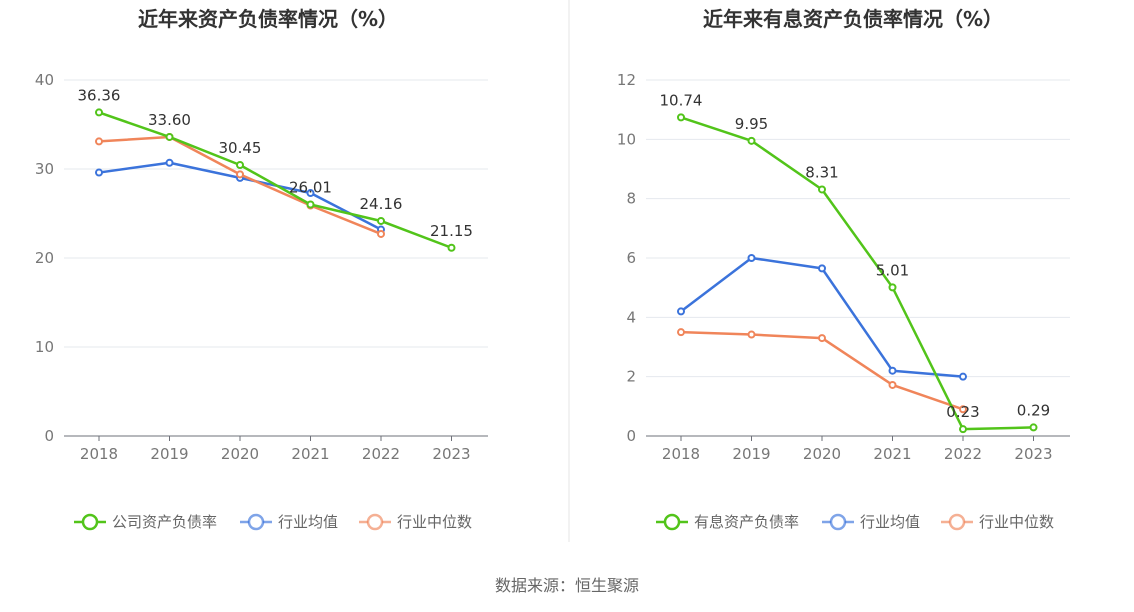 Image resolution: width=1134 pixels, height=612 pixels. Describe the element at coordinates (381, 454) in the screenshot. I see `chart1-x-tick-label: 2022` at that location.